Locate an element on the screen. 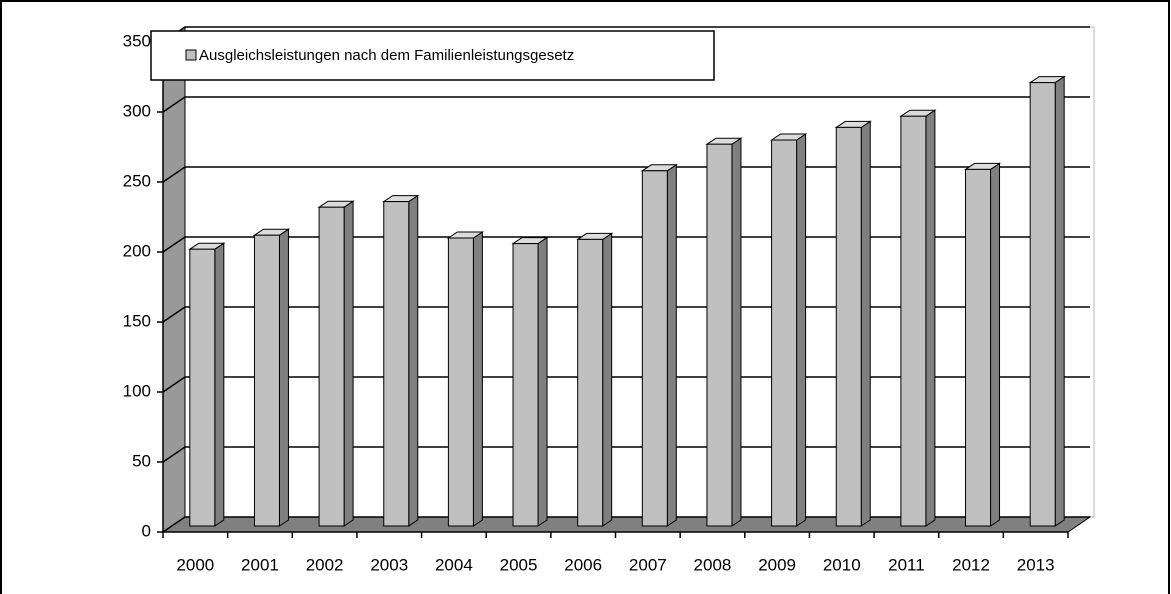  x-tick-label: 2009 is located at coordinates (777, 564).